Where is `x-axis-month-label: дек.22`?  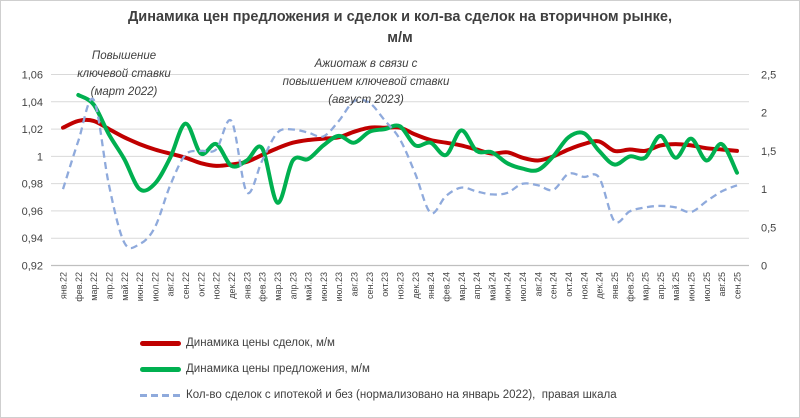
x-axis-month-label: дек.22 is located at coordinates (232, 285).